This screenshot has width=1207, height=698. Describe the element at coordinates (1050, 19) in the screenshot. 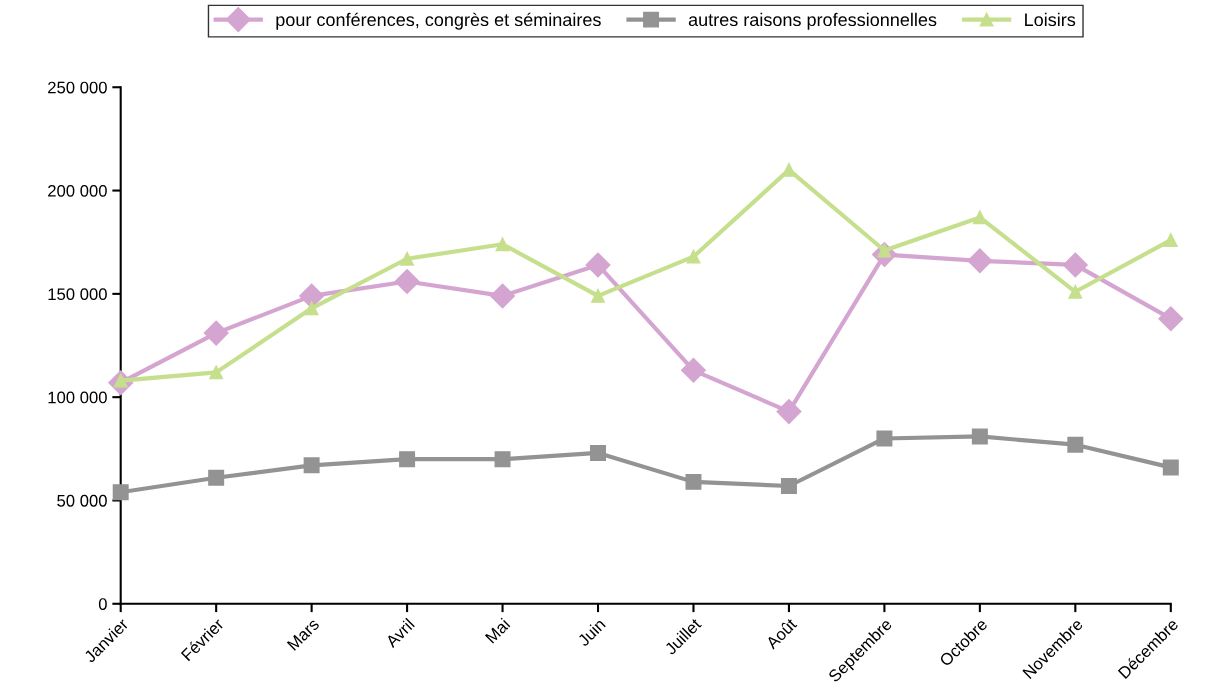

I see `legend-label: Loisirs` at that location.